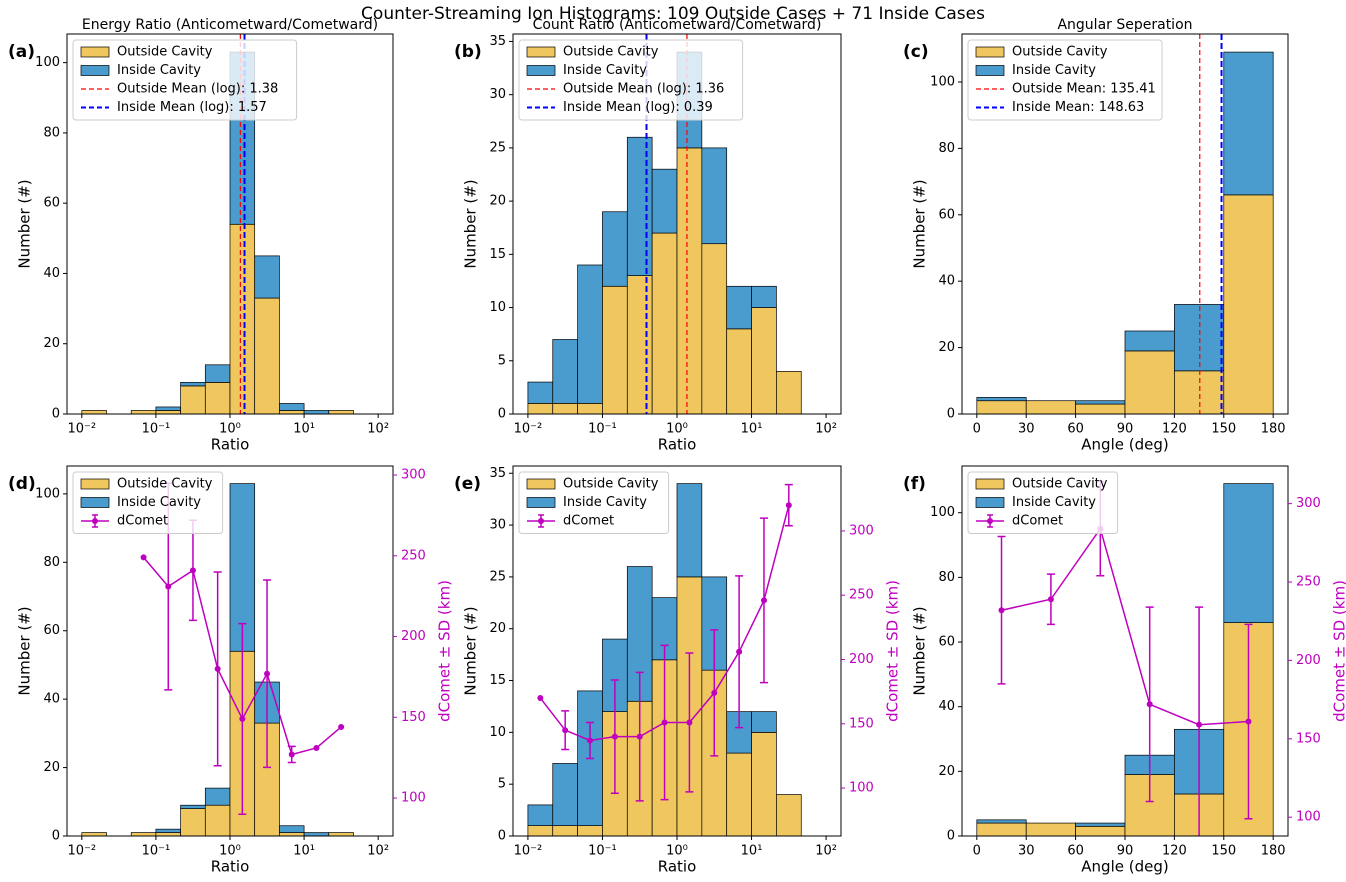 The width and height of the screenshot is (1346, 882). I want to click on dcomet-line, so click(1125, 626).